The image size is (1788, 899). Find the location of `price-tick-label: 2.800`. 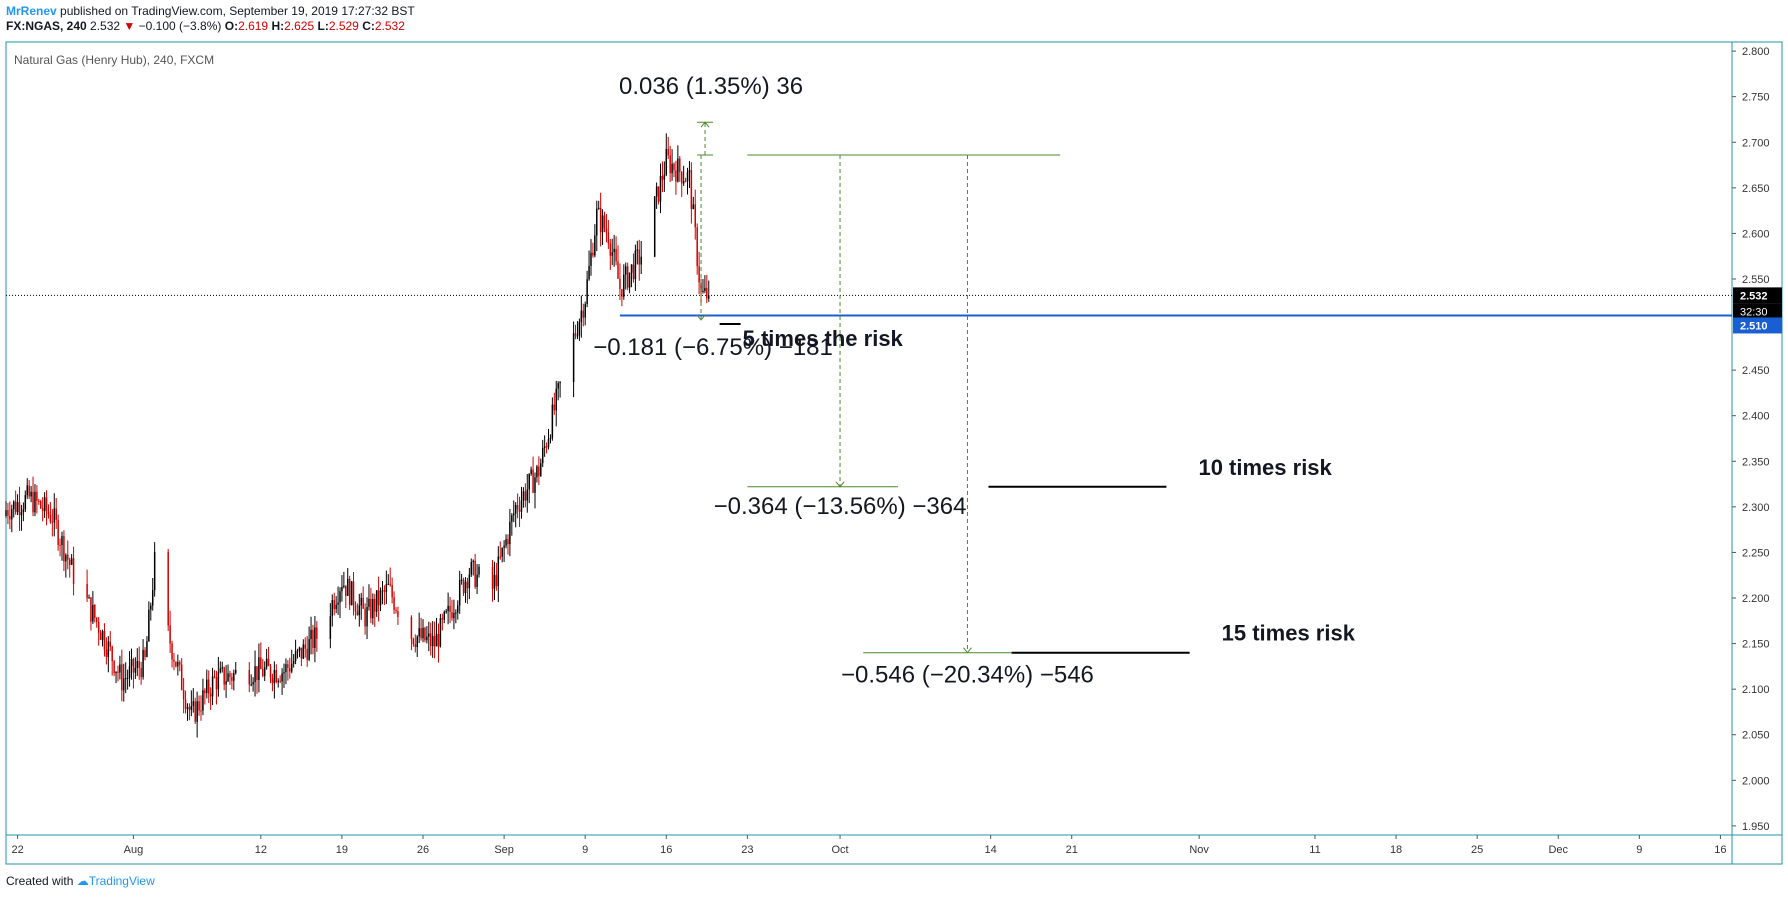

price-tick-label: 2.800 is located at coordinates (1756, 52).